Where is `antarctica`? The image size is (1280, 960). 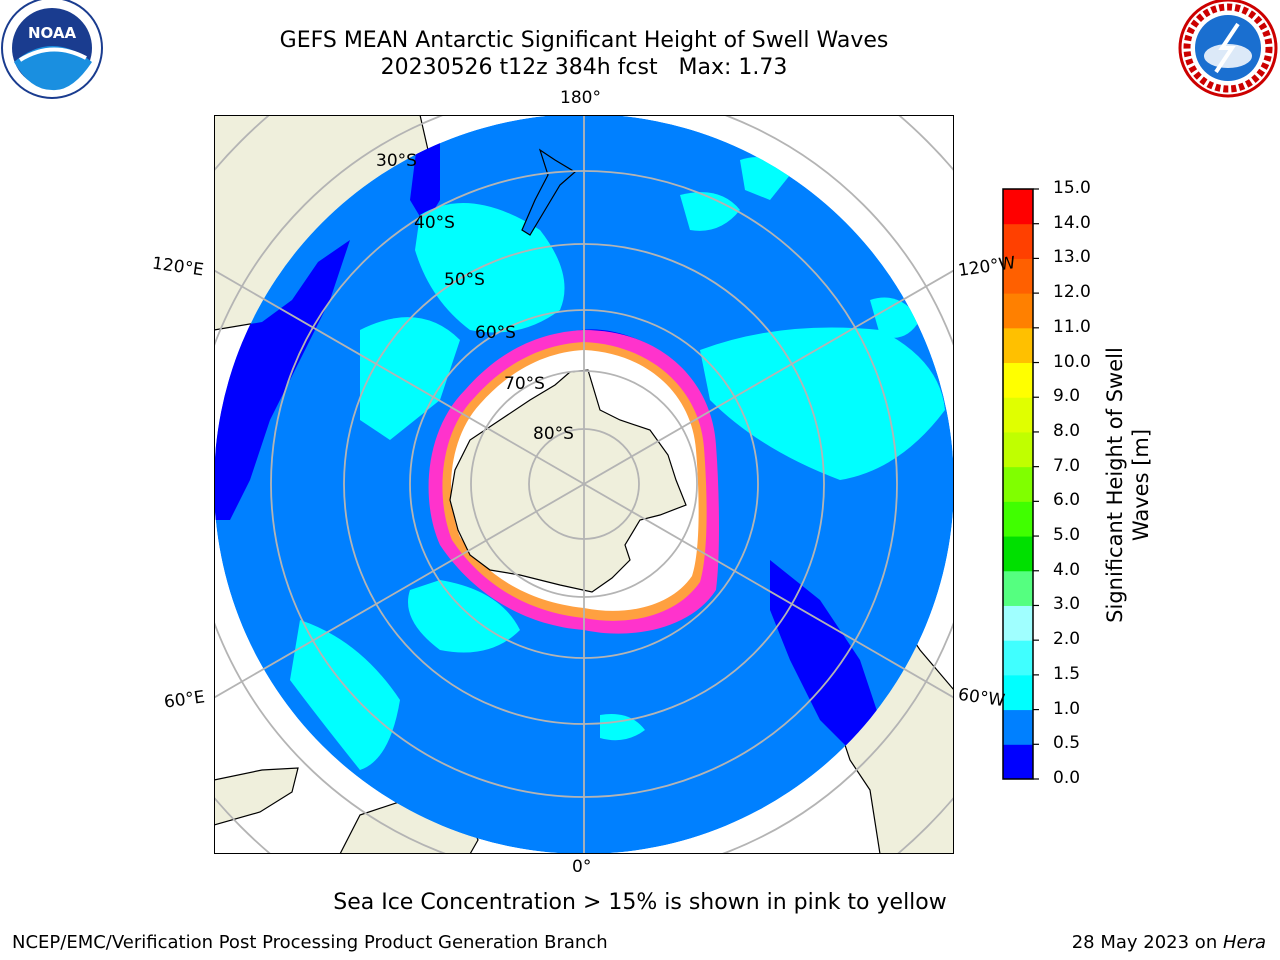 antarctica is located at coordinates (568, 481).